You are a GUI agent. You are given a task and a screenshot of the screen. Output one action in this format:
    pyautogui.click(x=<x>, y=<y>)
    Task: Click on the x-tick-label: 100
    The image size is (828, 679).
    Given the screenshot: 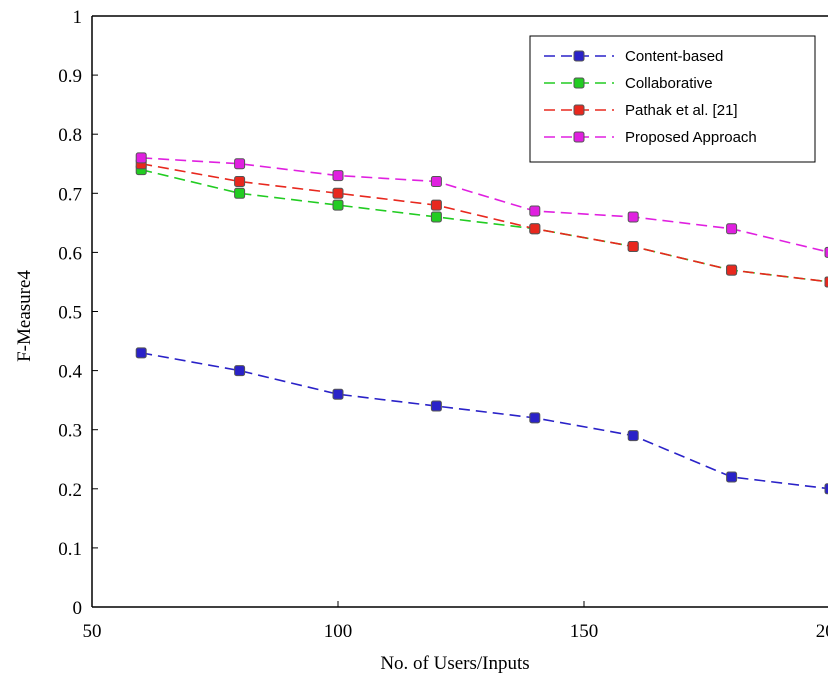 What is the action you would take?
    pyautogui.click(x=338, y=631)
    